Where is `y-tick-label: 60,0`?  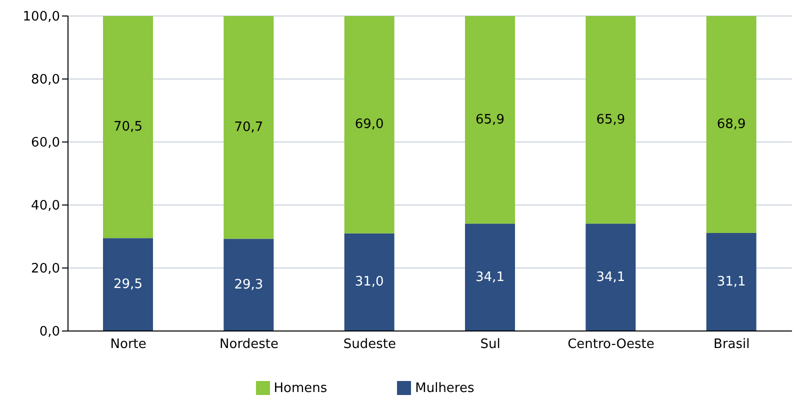
y-tick-label: 60,0 is located at coordinates (45, 143).